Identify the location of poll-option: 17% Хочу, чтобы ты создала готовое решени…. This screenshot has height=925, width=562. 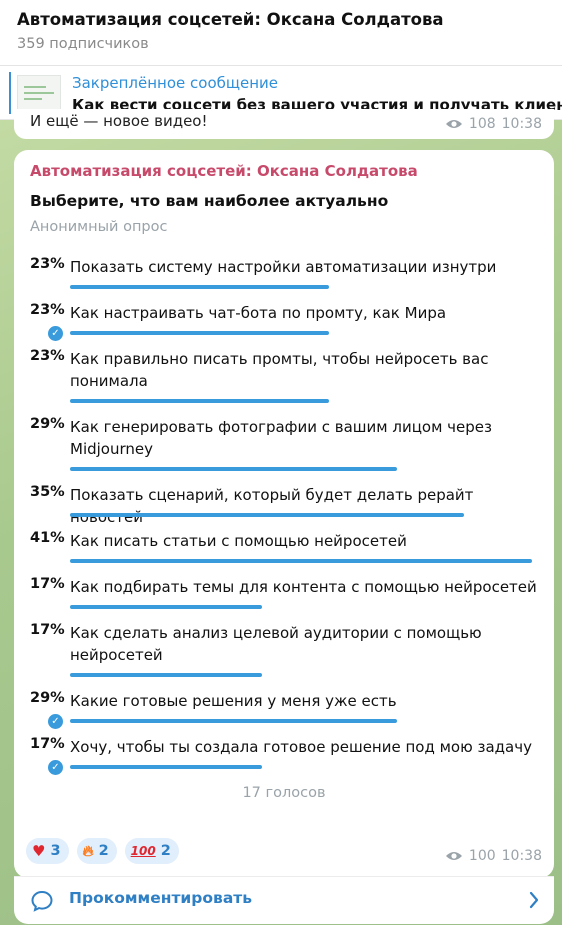
(285, 755).